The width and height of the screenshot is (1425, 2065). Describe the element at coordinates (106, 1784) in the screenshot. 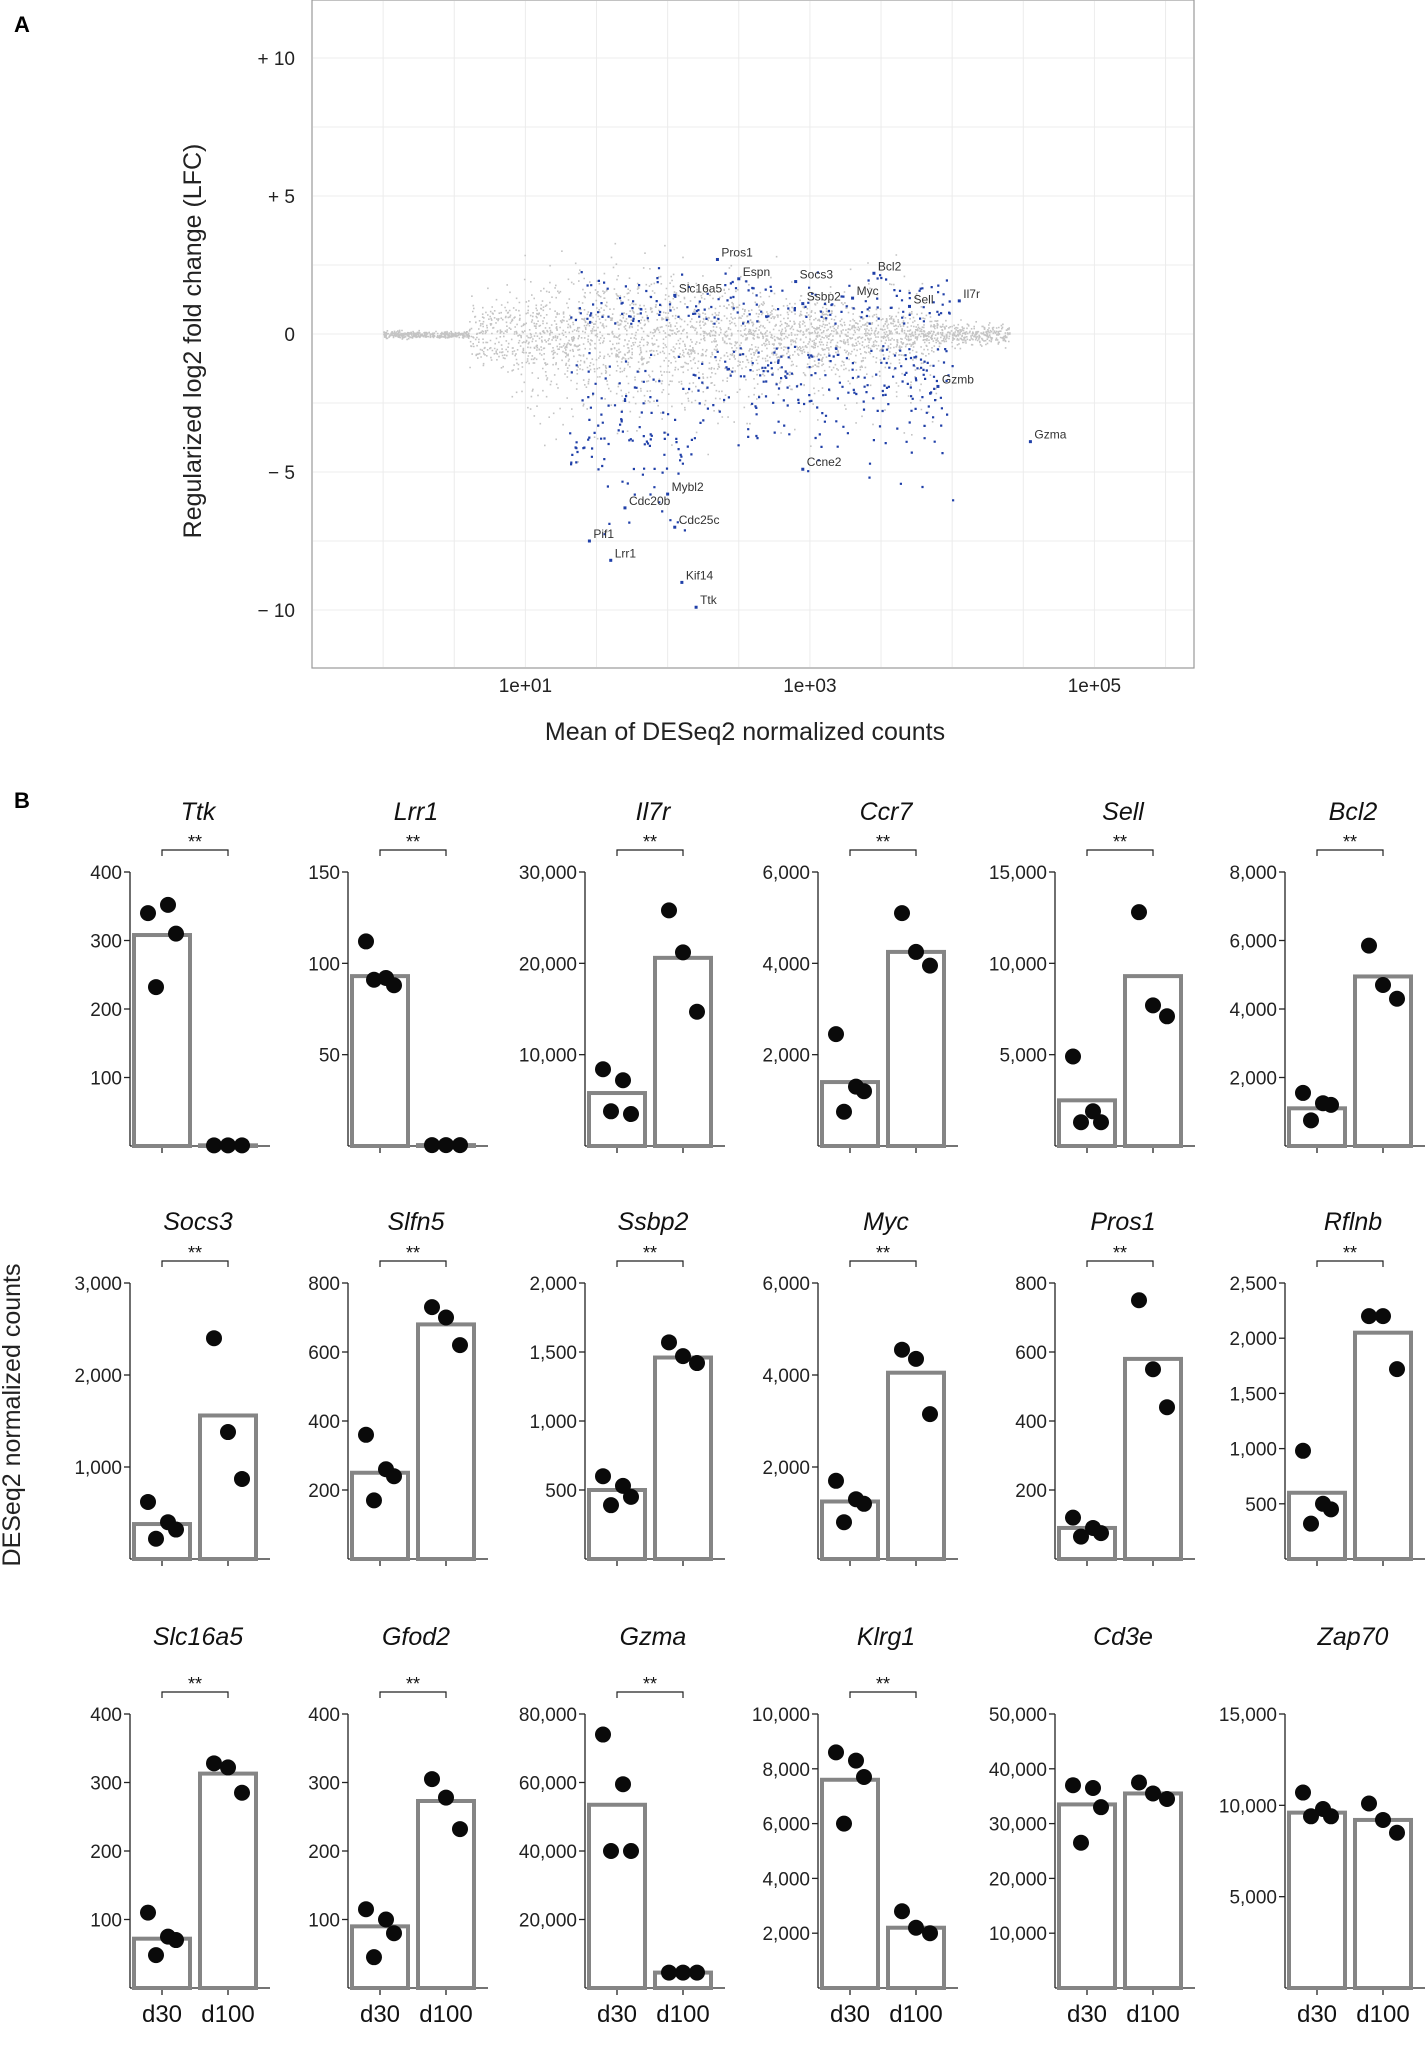

I see `y-tick-label: 300` at that location.